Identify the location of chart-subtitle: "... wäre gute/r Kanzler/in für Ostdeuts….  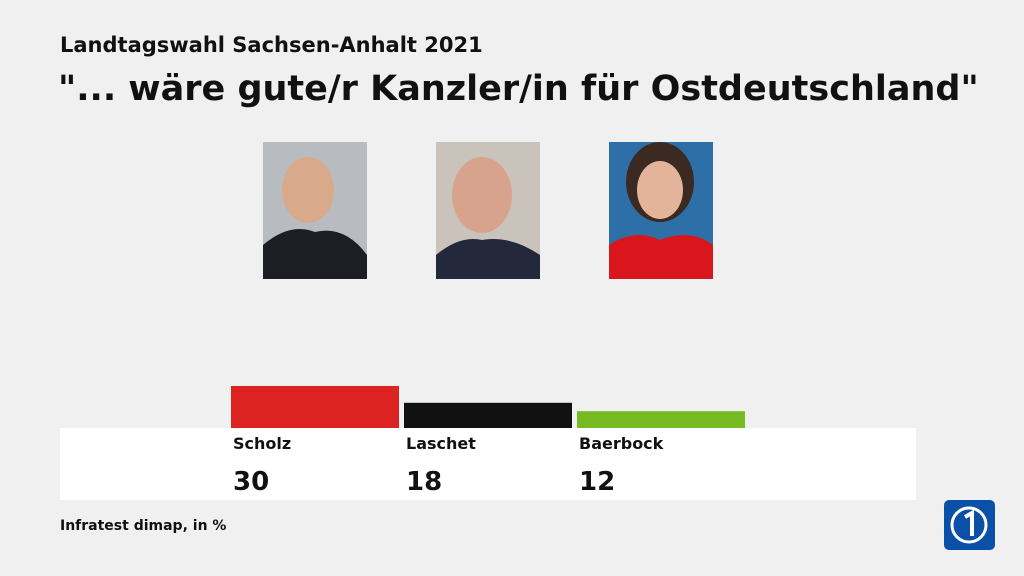
(518, 89).